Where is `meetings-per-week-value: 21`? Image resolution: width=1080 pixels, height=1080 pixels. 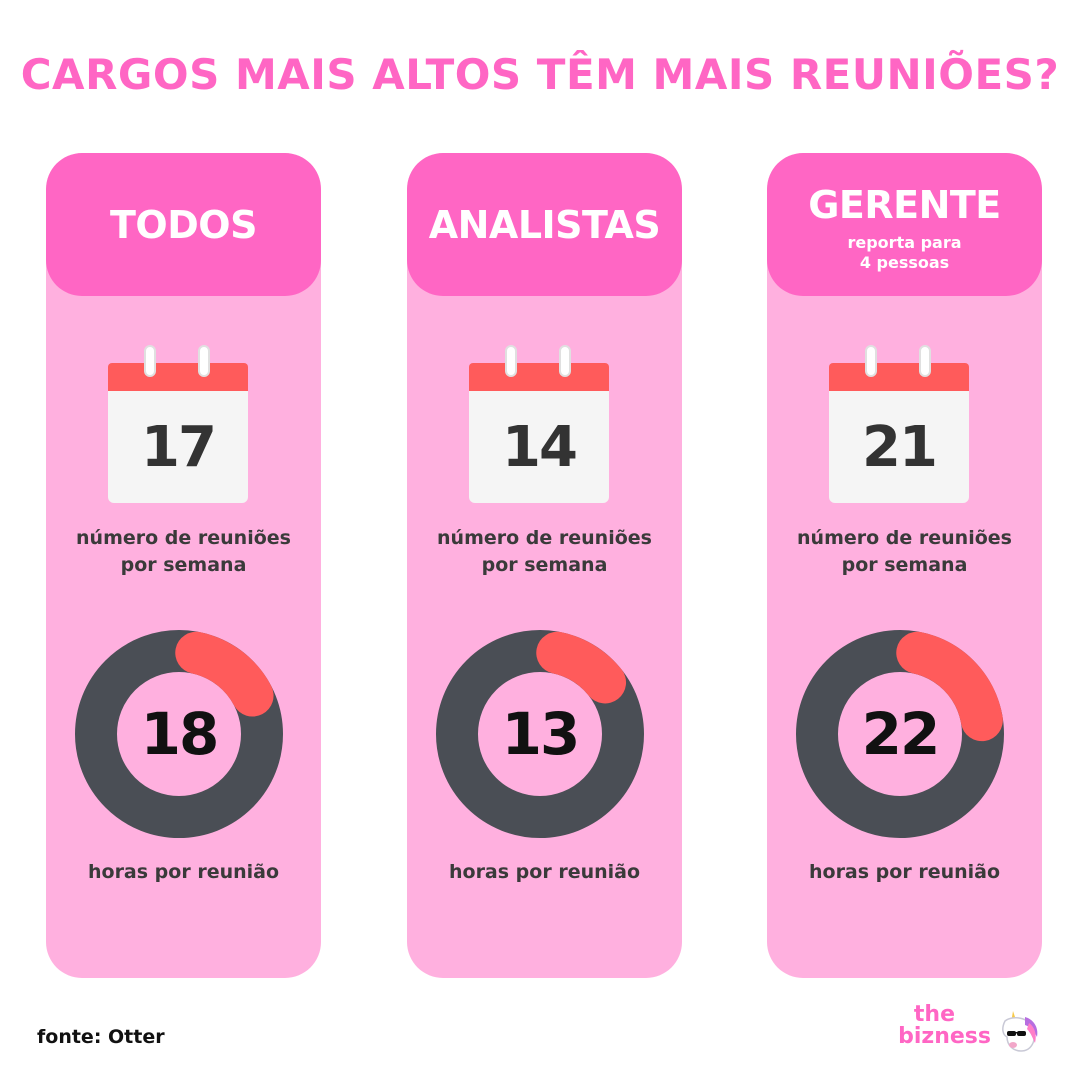 meetings-per-week-value: 21 is located at coordinates (900, 447).